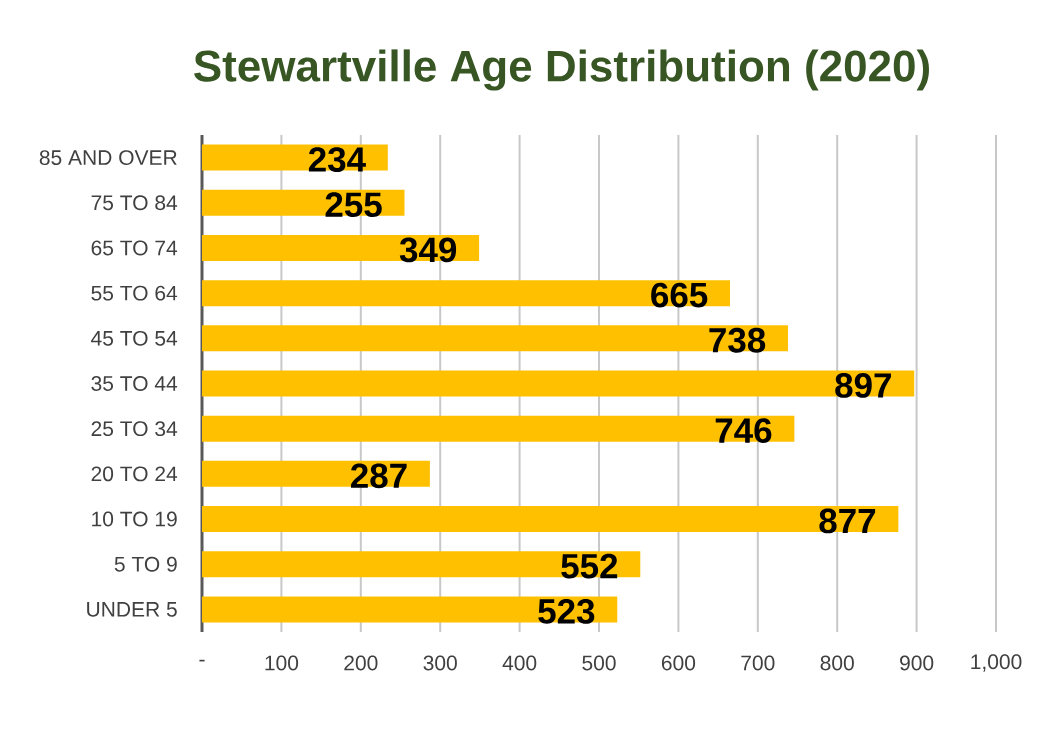 The width and height of the screenshot is (1045, 730). What do you see at coordinates (589, 566) in the screenshot?
I see `data-label: 552` at bounding box center [589, 566].